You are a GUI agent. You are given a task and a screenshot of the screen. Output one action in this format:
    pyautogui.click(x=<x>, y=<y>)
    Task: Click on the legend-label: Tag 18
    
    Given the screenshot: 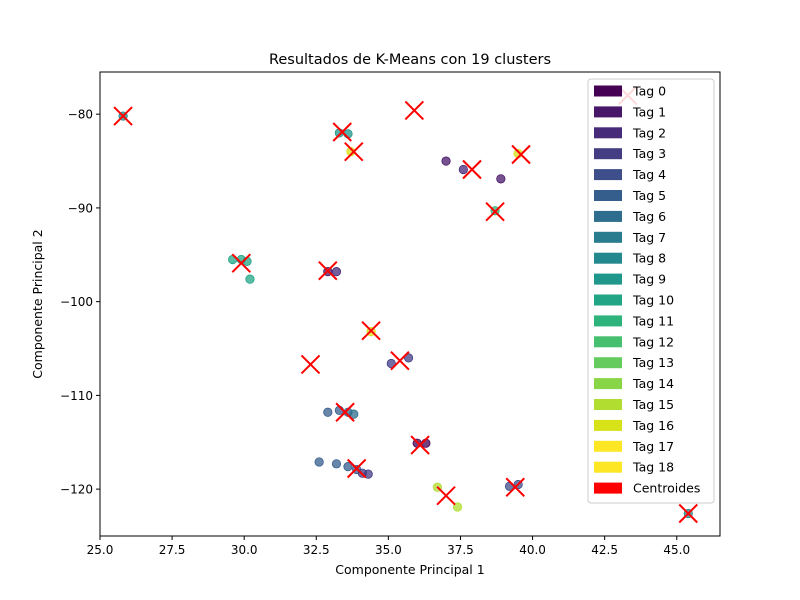 What is the action you would take?
    pyautogui.click(x=653, y=467)
    